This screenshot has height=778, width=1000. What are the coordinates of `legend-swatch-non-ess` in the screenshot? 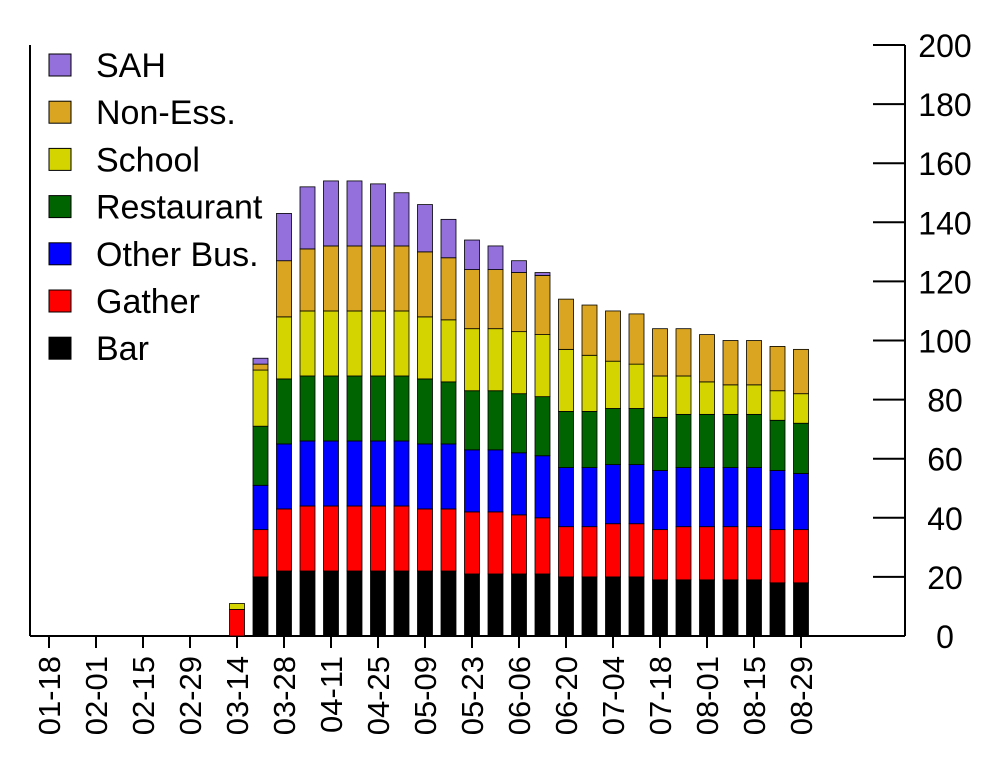 It's located at (60, 112).